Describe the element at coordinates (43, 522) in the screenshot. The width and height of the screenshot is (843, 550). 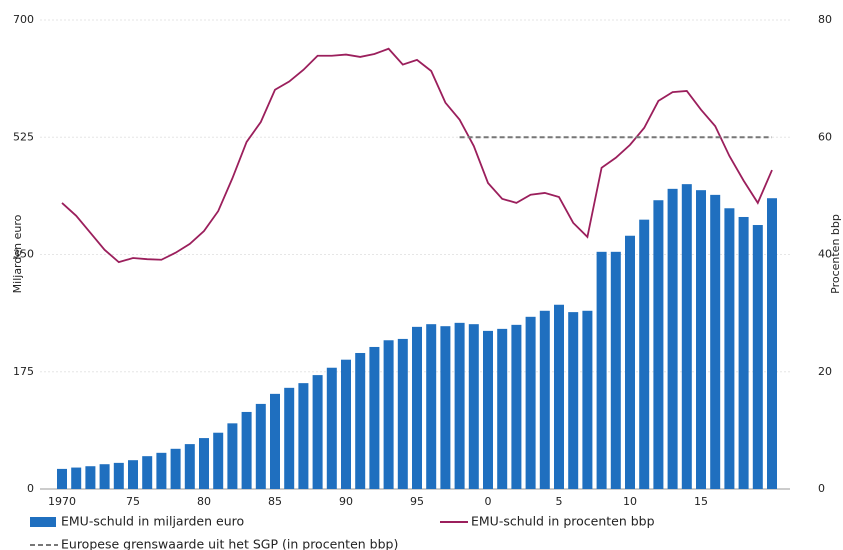
I see `legend-swatch` at that location.